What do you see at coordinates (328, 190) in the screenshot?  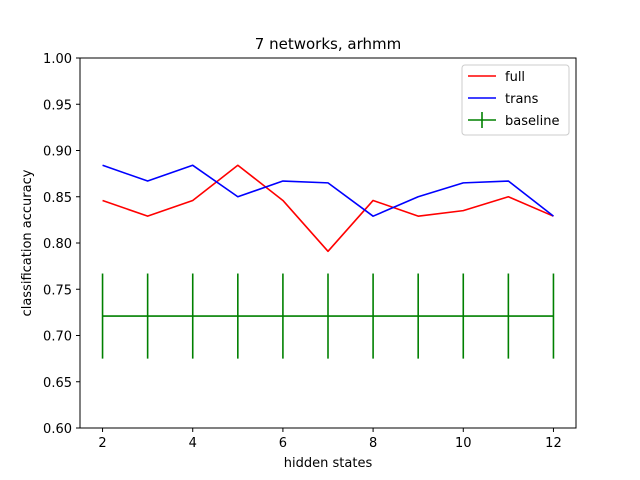 I see `series-line-trans` at bounding box center [328, 190].